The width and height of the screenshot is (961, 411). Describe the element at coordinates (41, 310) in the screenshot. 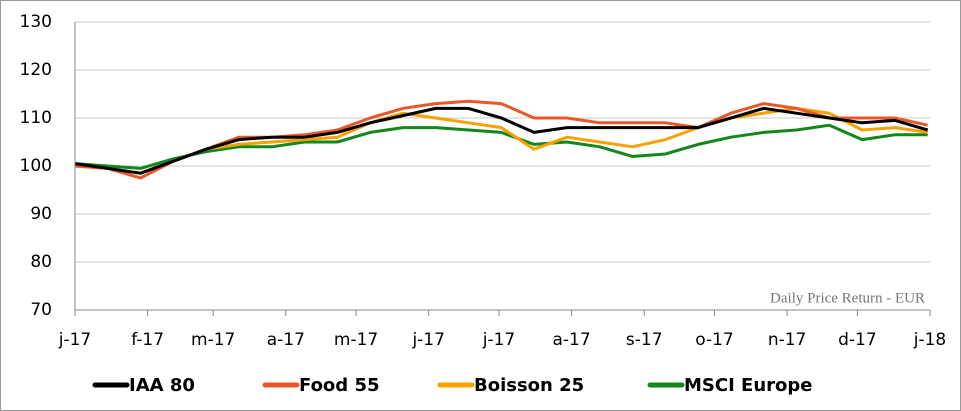

I see `y-tick-label: 70` at that location.